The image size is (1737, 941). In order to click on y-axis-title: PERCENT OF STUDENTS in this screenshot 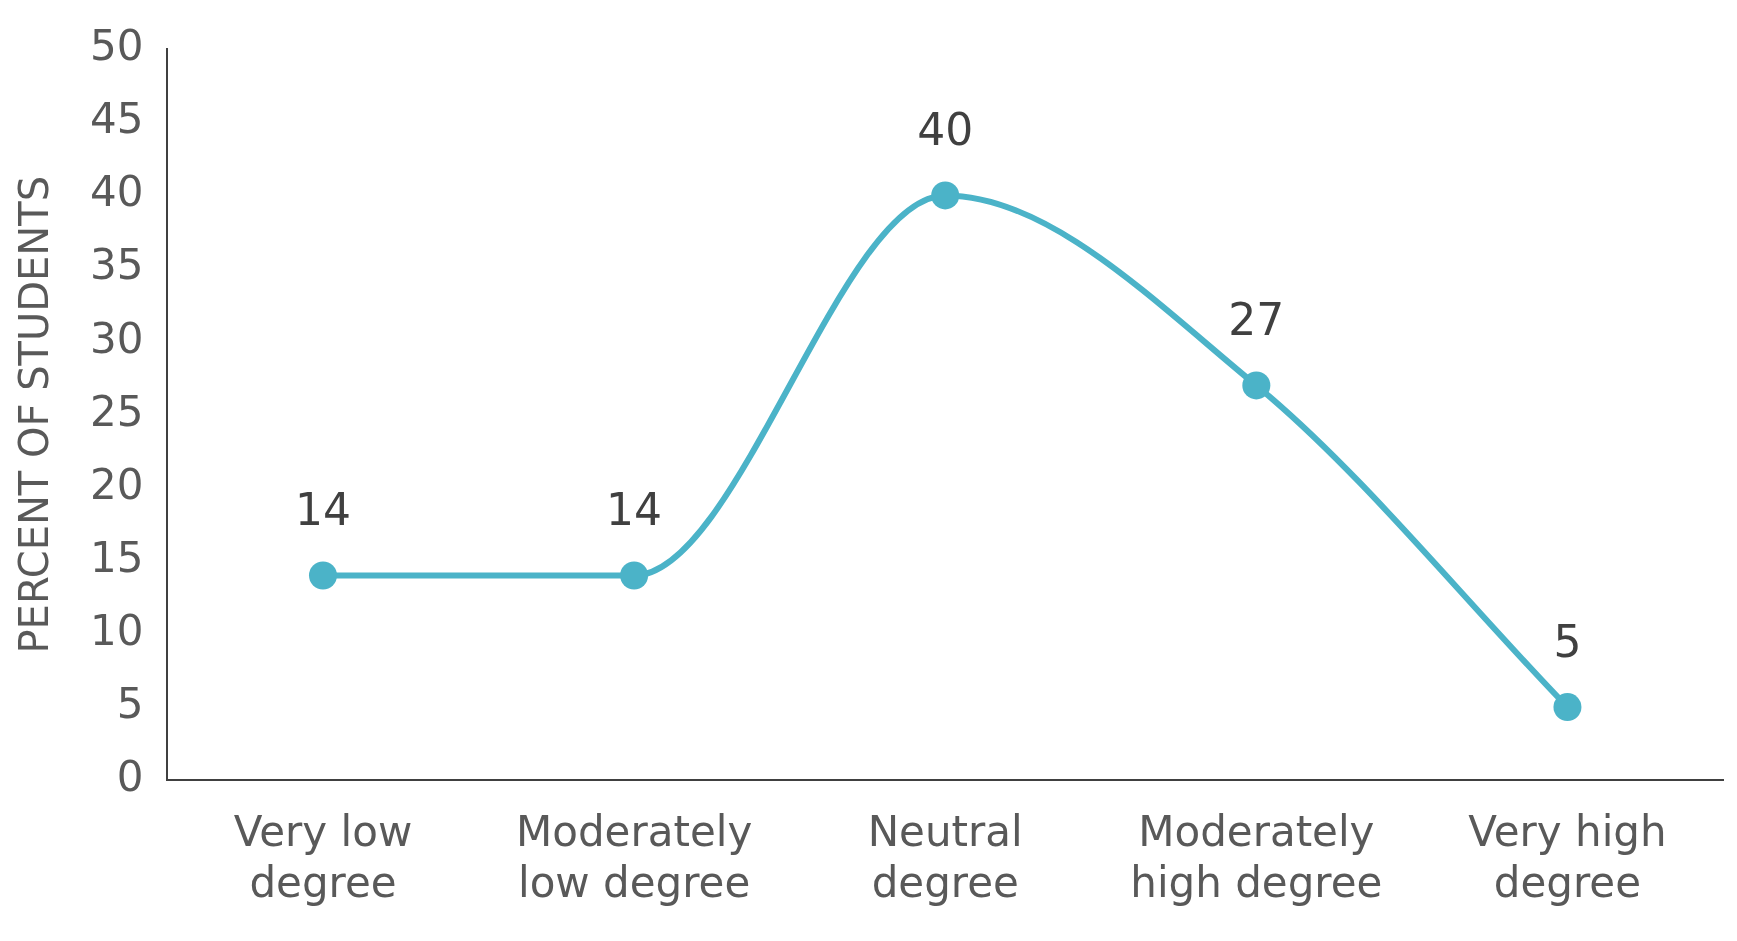, I will do `click(34, 414)`.